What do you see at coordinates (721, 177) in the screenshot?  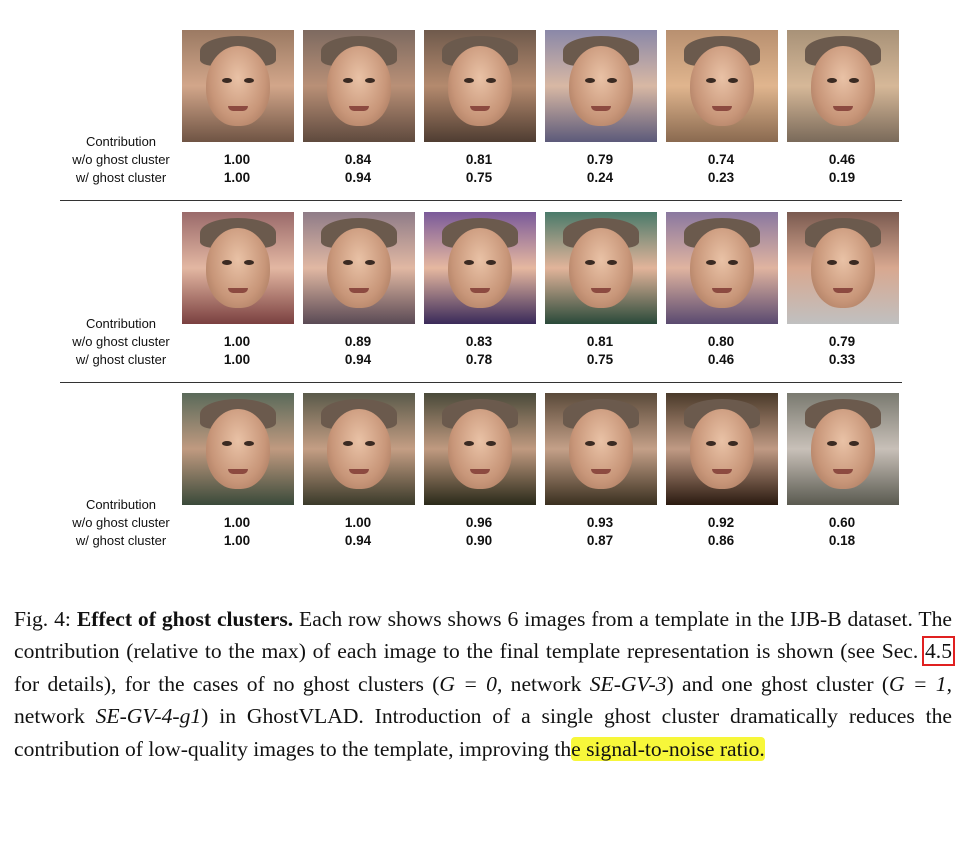 I see `value-with-ghost: 0.23` at bounding box center [721, 177].